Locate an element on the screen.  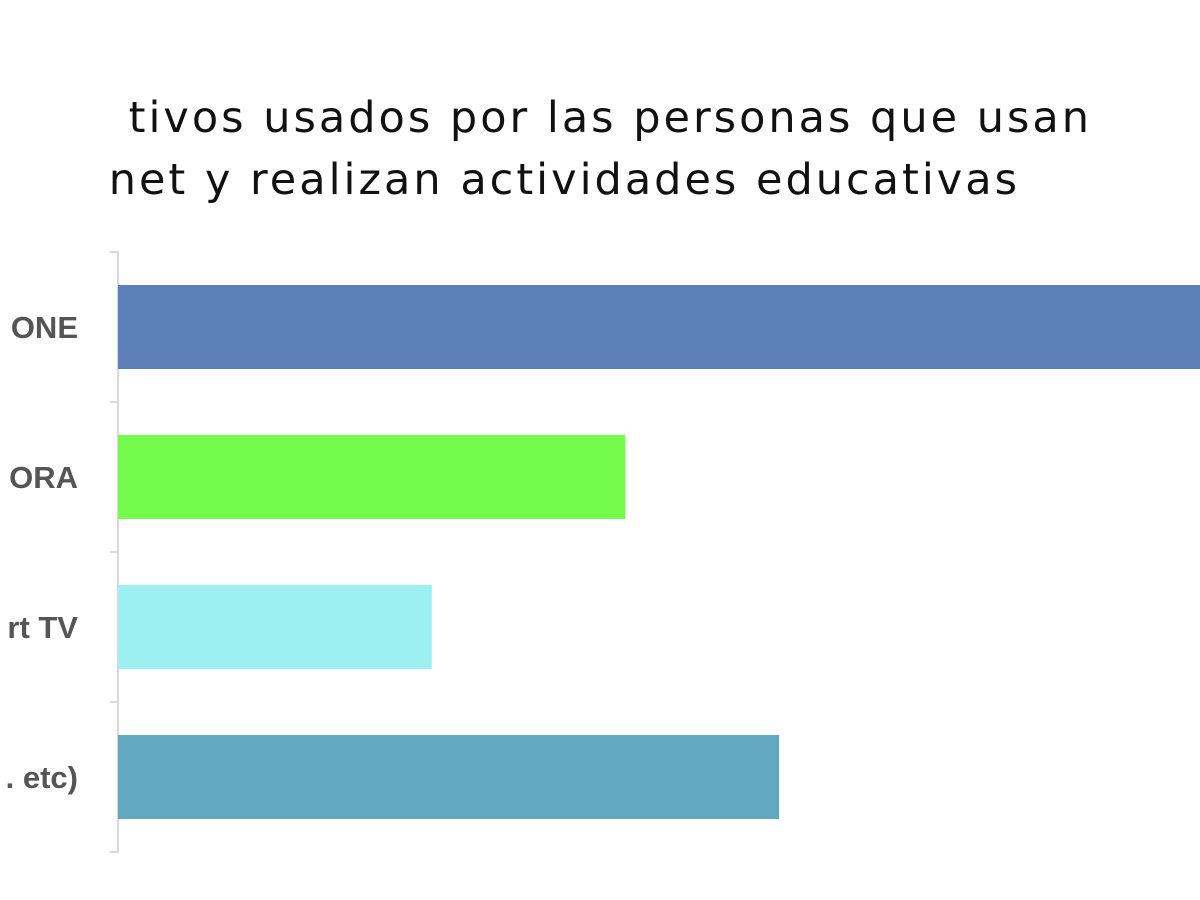
category-label: ONE is located at coordinates (44, 327).